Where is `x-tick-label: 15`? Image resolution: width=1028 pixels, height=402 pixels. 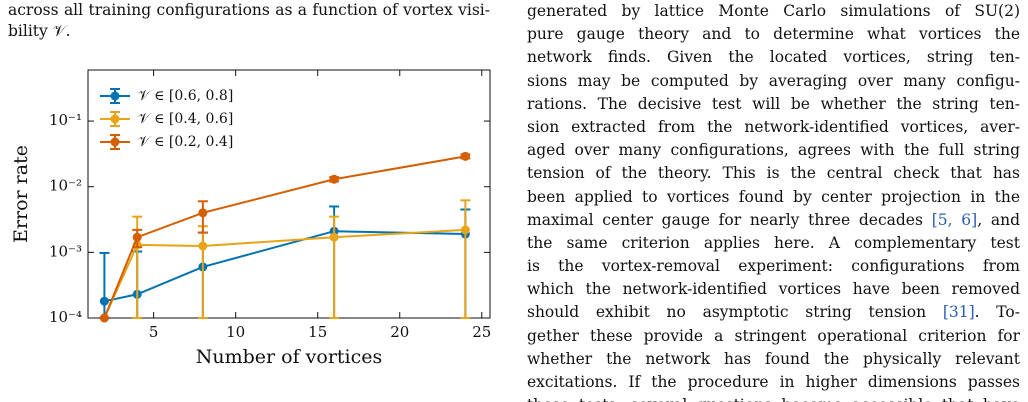
x-tick-label: 15 is located at coordinates (317, 332).